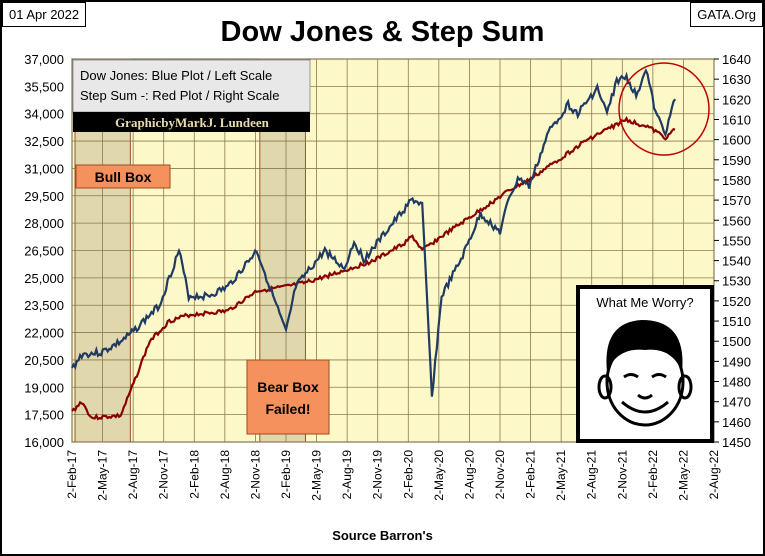 The height and width of the screenshot is (556, 765). What do you see at coordinates (736, 341) in the screenshot?
I see `right-tick-label: 1500` at bounding box center [736, 341].